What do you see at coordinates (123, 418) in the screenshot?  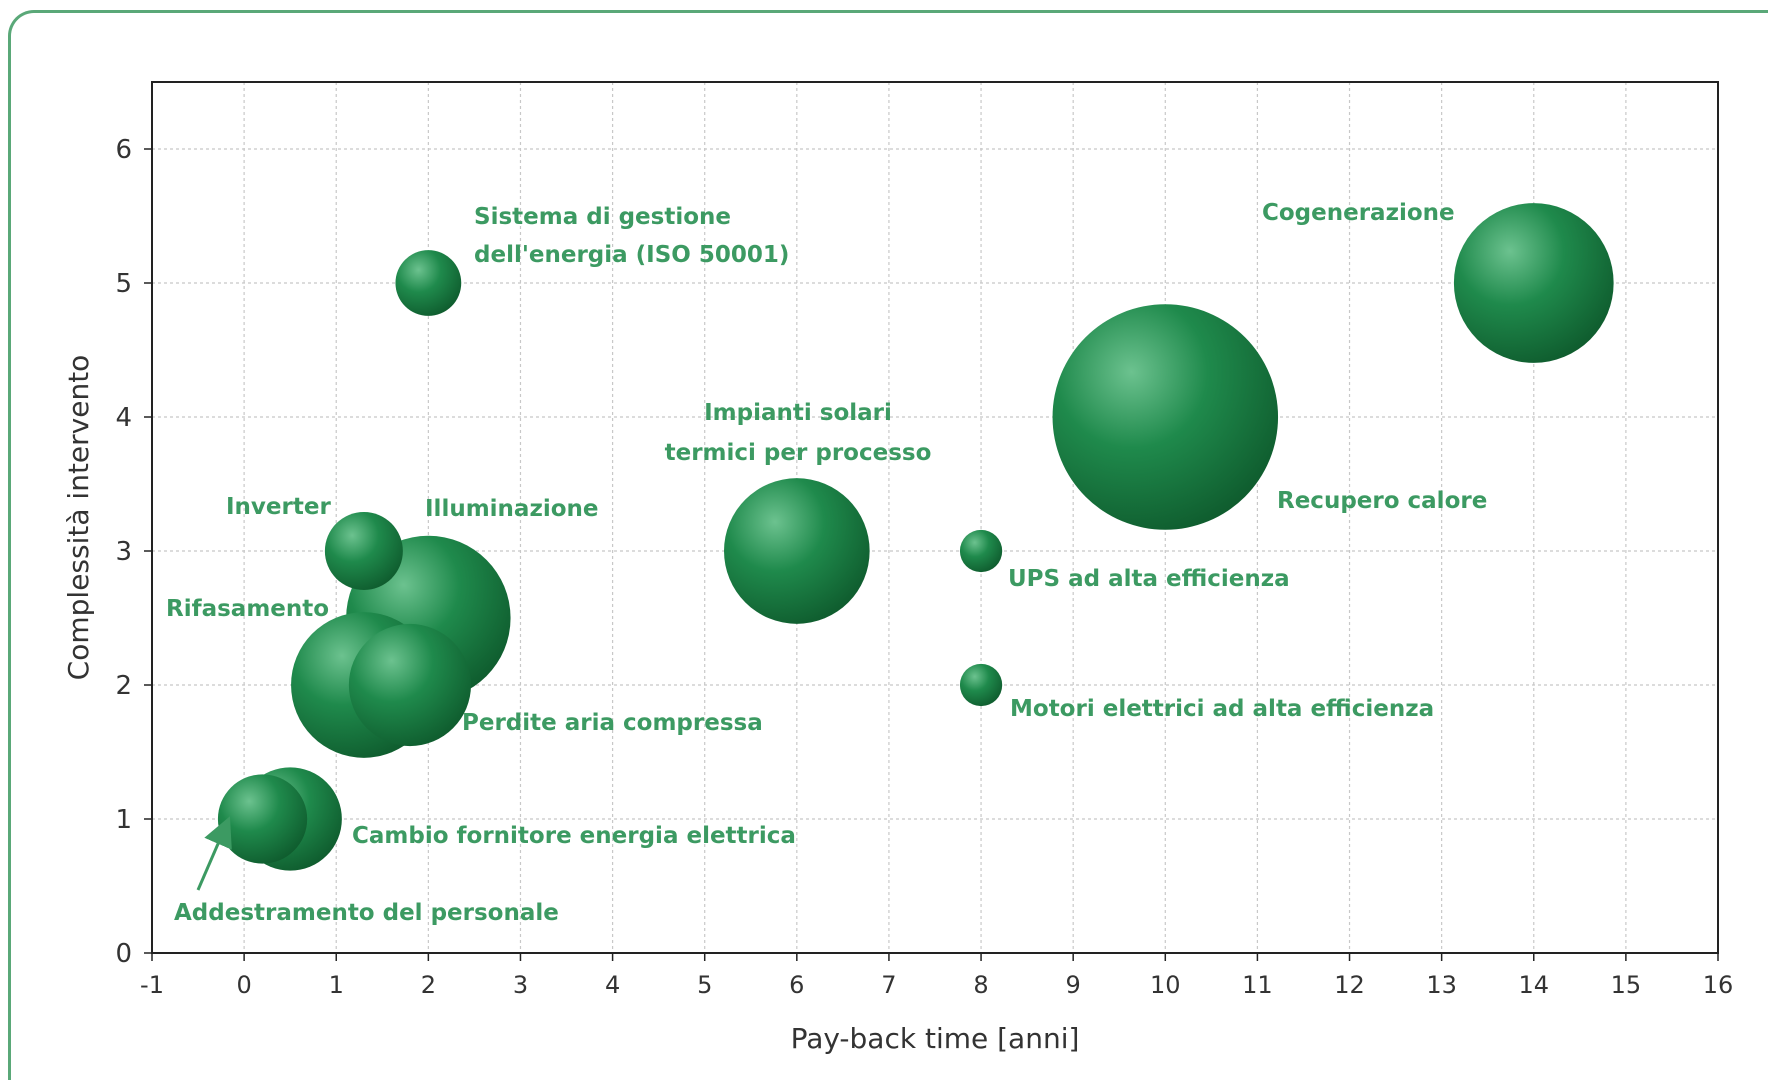 I see `y-tick-label: 4` at bounding box center [123, 418].